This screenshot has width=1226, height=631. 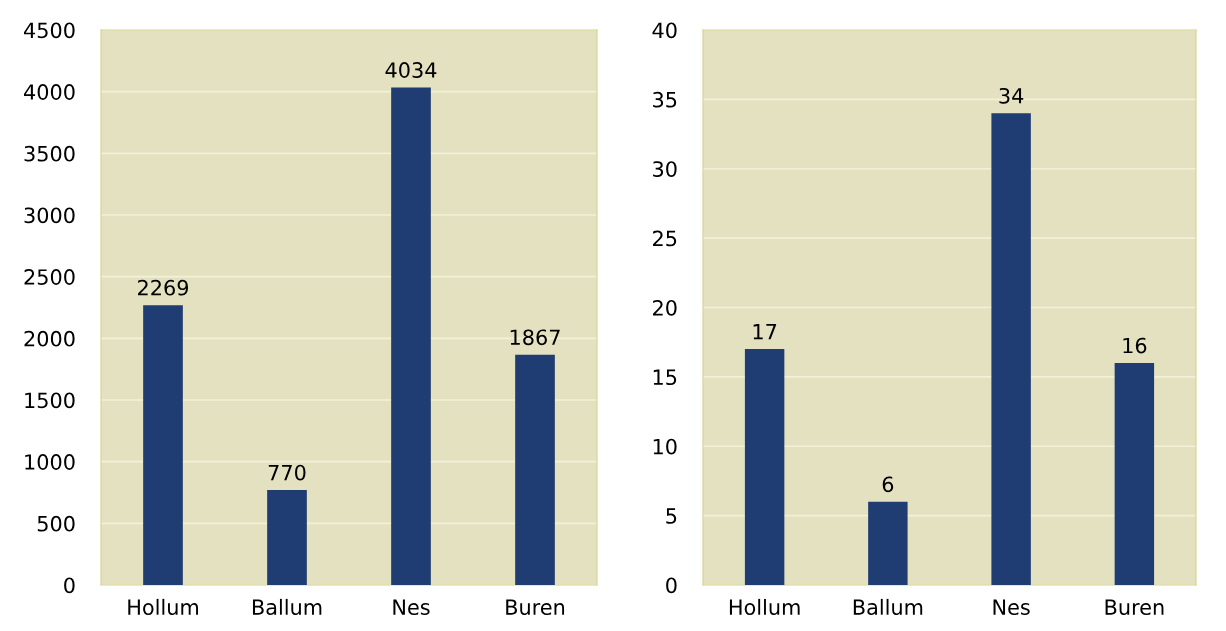 What do you see at coordinates (49, 92) in the screenshot?
I see `y-tick-label: 4000` at bounding box center [49, 92].